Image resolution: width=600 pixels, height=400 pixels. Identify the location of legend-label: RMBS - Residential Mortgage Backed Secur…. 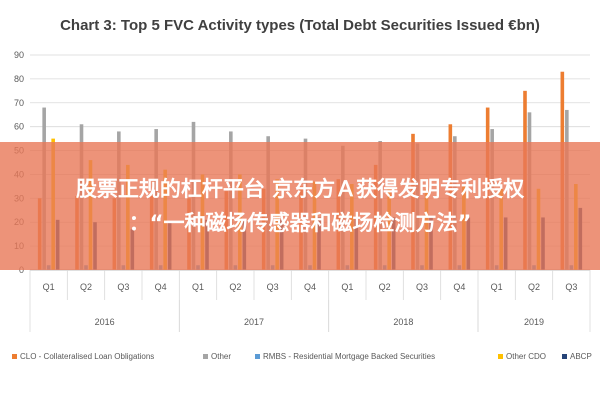
(349, 356).